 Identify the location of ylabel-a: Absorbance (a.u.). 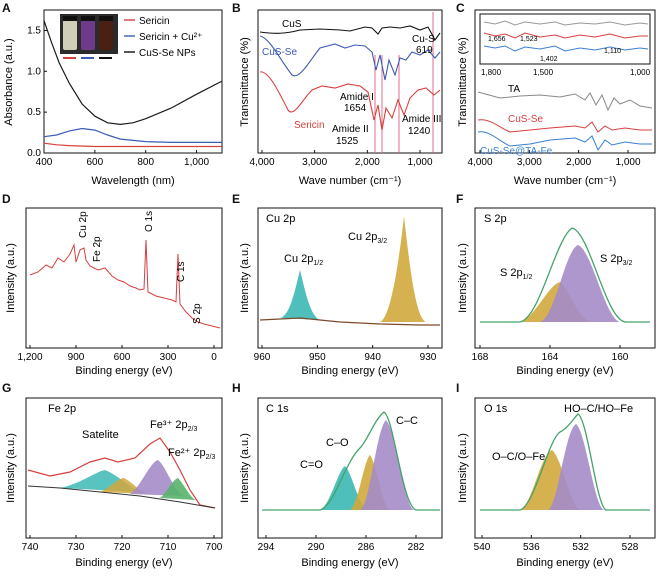
(9, 81).